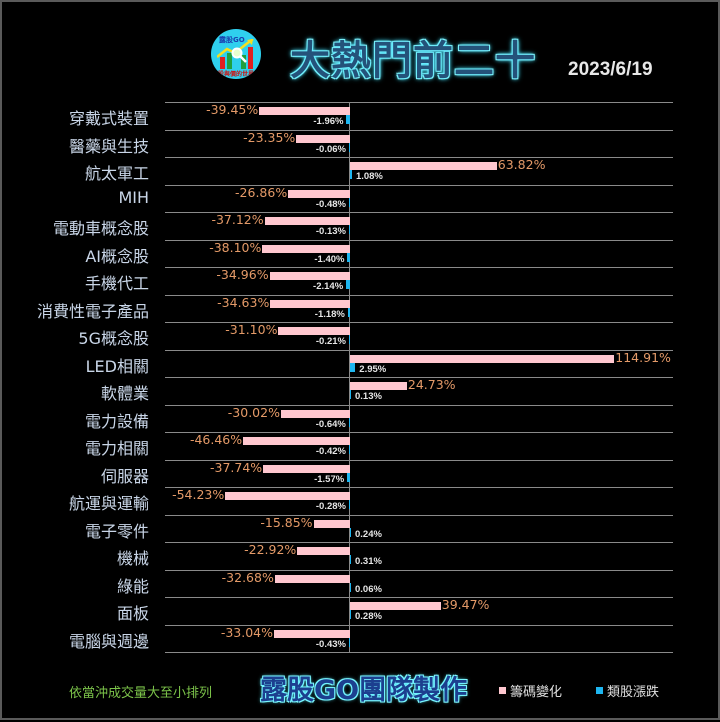 The image size is (720, 722). Describe the element at coordinates (361, 281) in the screenshot. I see `chart-row: 手機代工 -34.96% -2.14%` at that location.